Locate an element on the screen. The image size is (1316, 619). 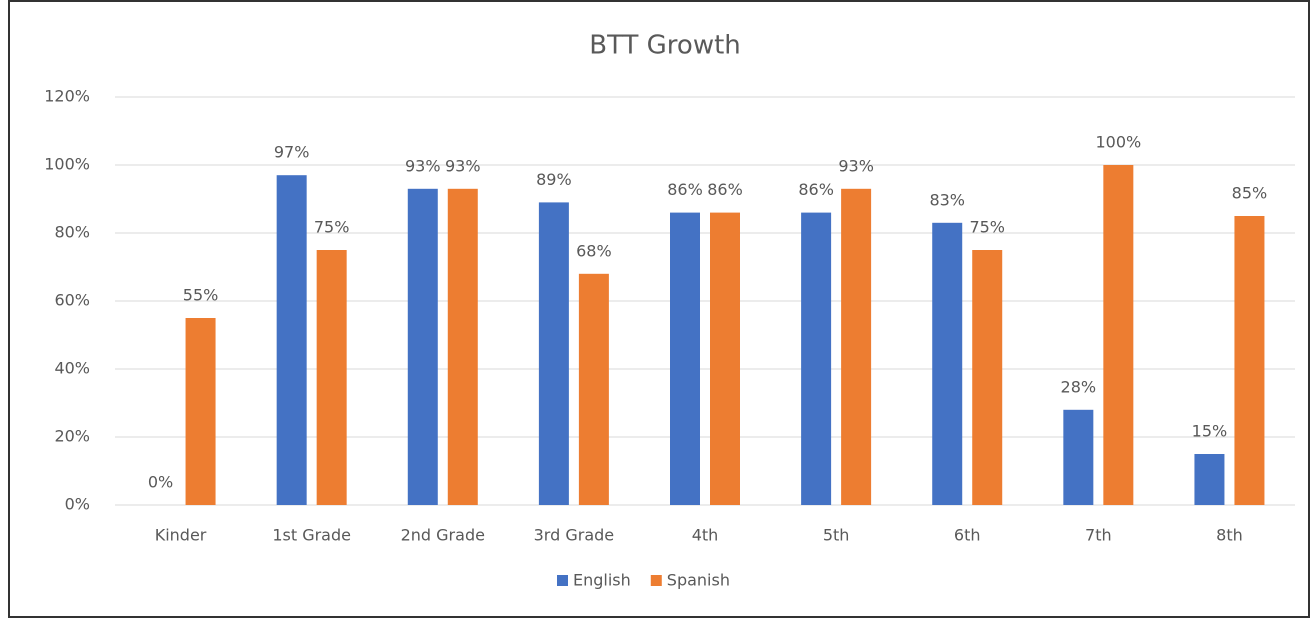
data-label: 100% is located at coordinates (1118, 142).